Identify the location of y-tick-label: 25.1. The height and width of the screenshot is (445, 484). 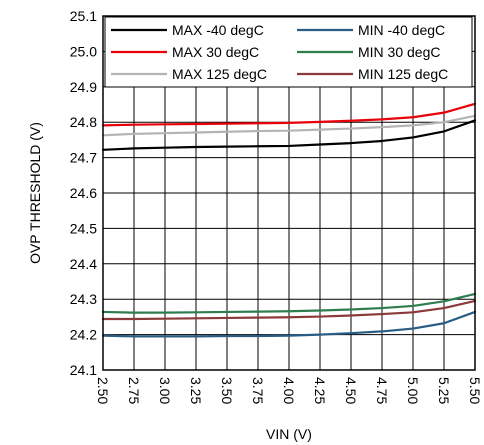
(83, 16).